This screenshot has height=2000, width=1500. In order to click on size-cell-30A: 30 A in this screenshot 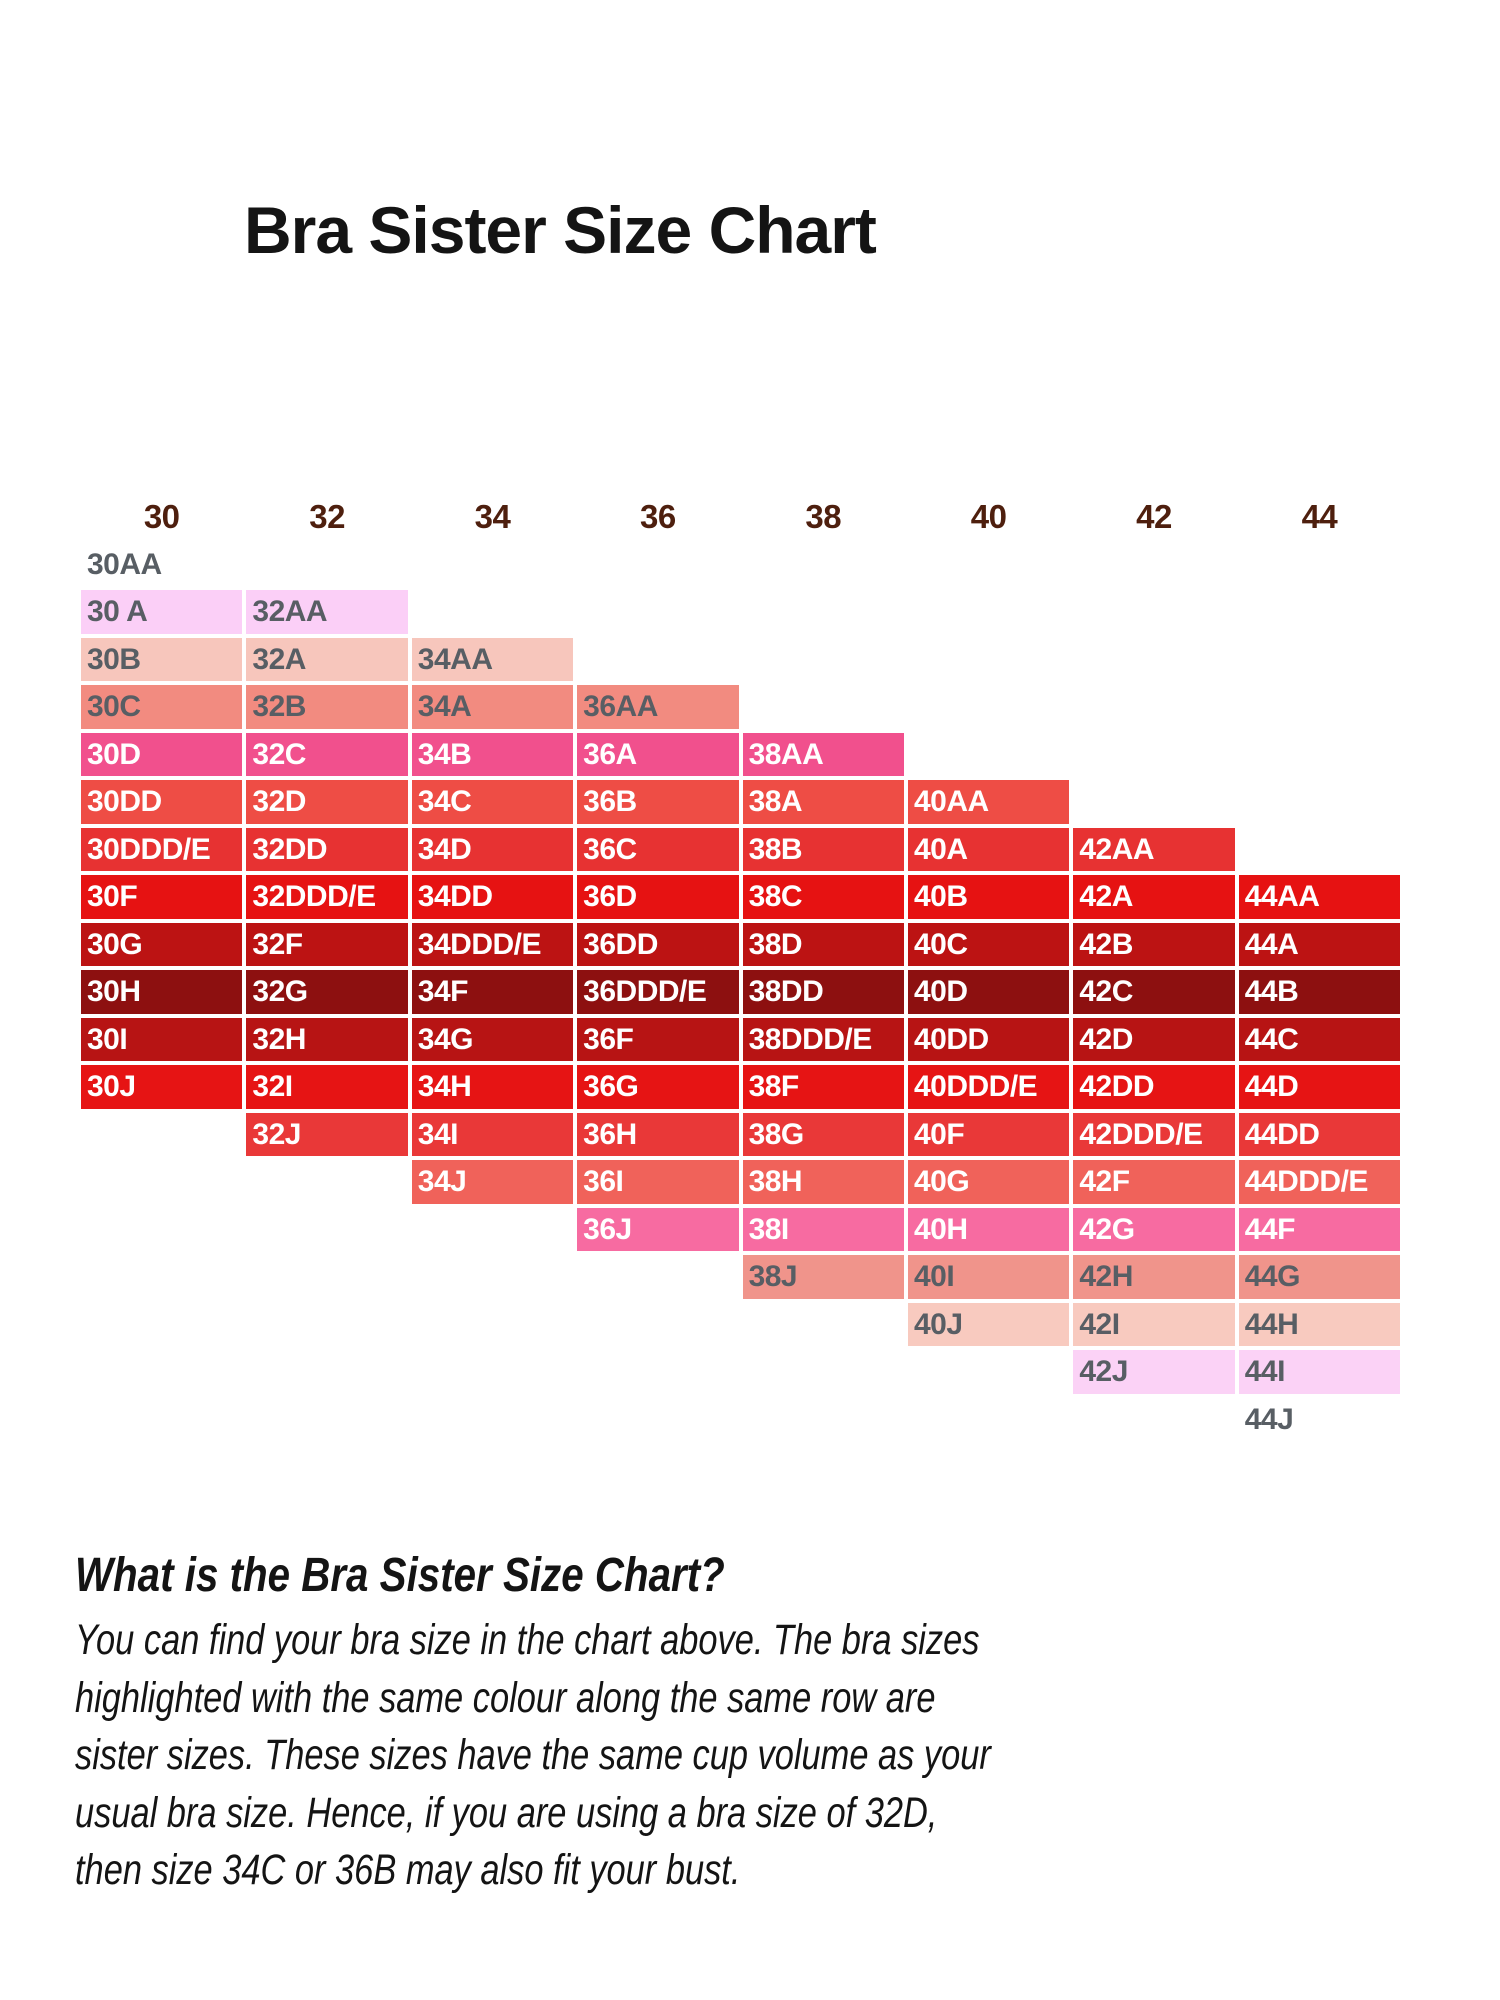, I will do `click(162, 612)`.